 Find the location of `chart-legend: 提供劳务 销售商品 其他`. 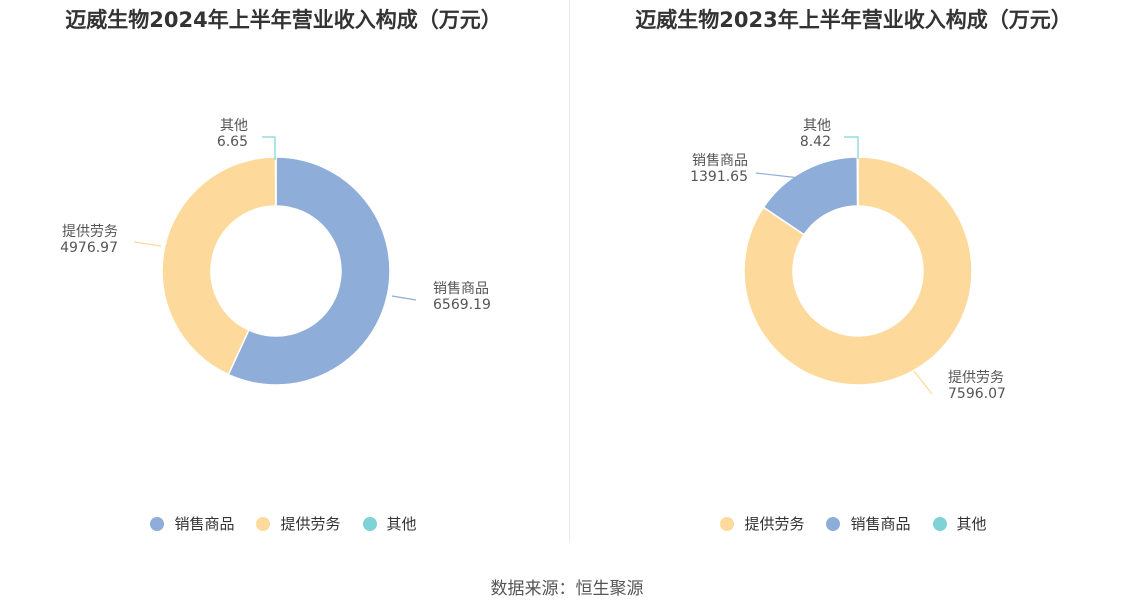

chart-legend: 提供劳务 销售商品 其他 is located at coordinates (852, 523).